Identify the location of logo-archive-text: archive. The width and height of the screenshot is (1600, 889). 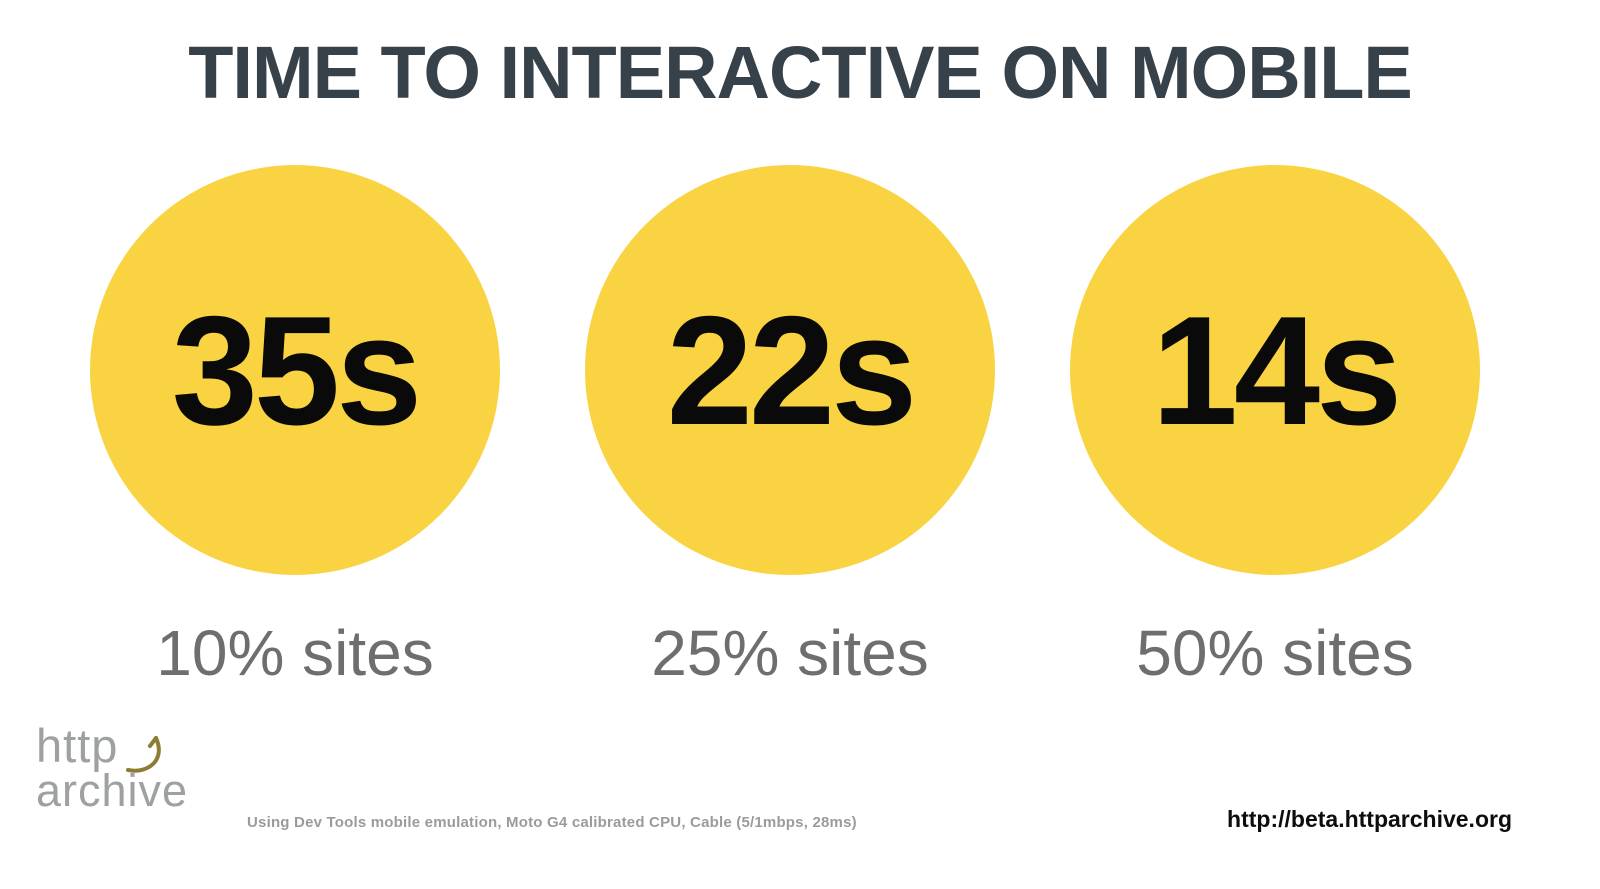
(112, 790).